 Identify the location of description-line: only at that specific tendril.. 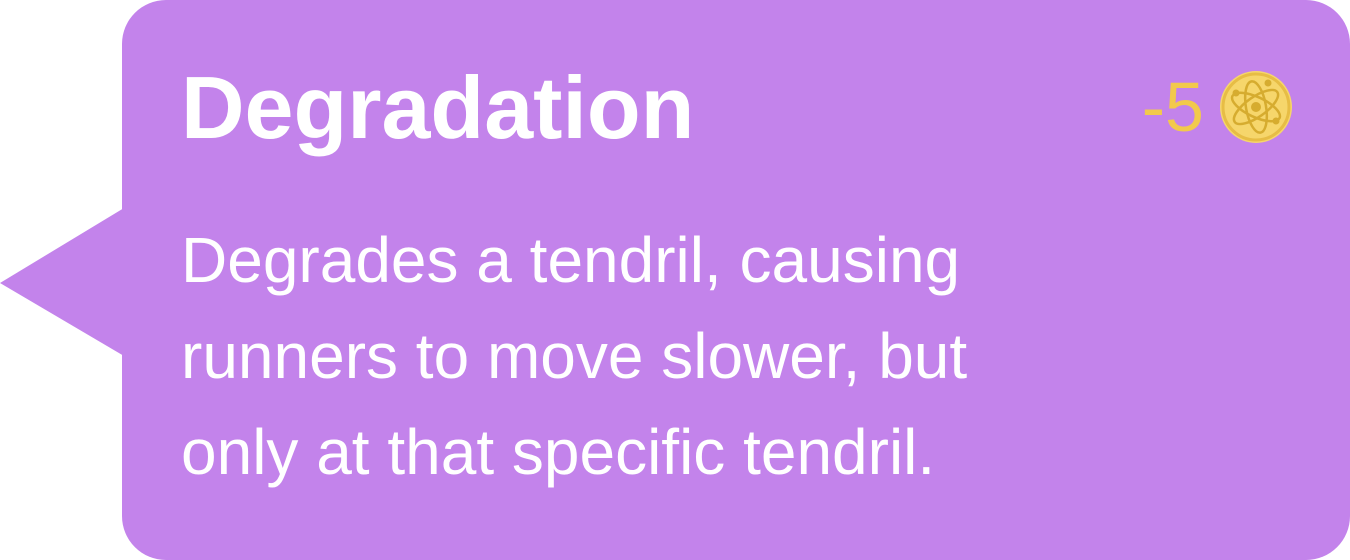
(558, 452).